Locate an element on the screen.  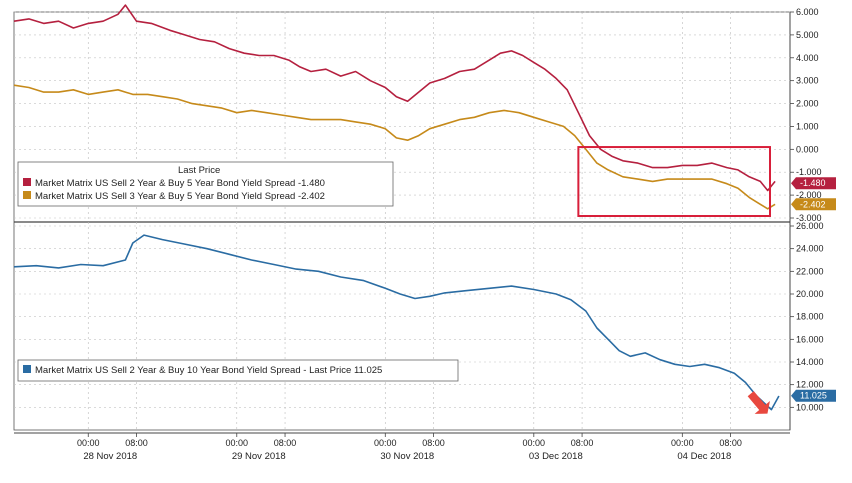
y-tick-label: -1.000 is located at coordinates (809, 172).